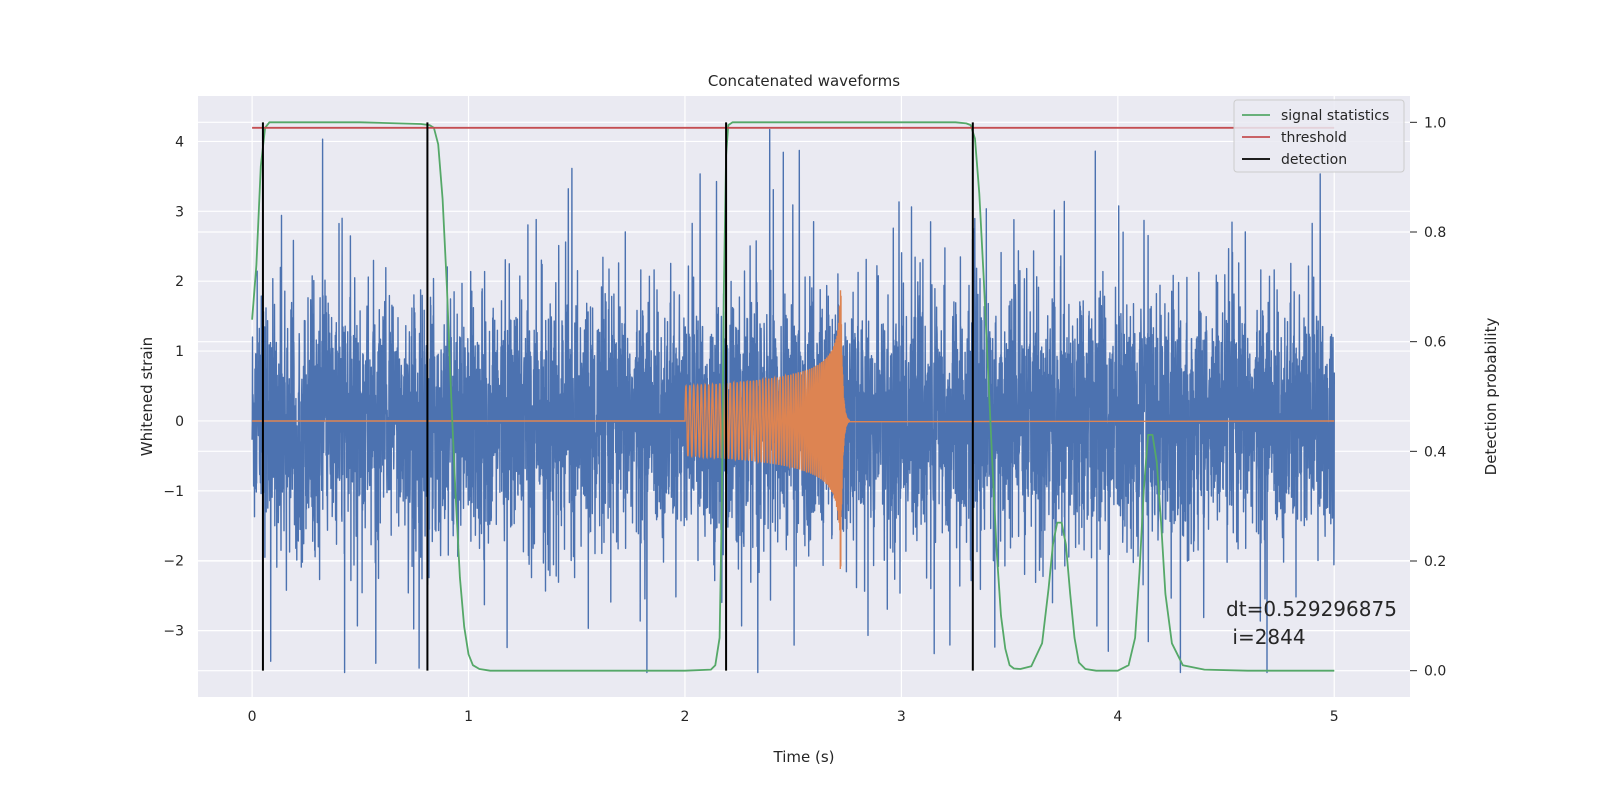  What do you see at coordinates (1334, 717) in the screenshot?
I see `x-tick-label: 5` at bounding box center [1334, 717].